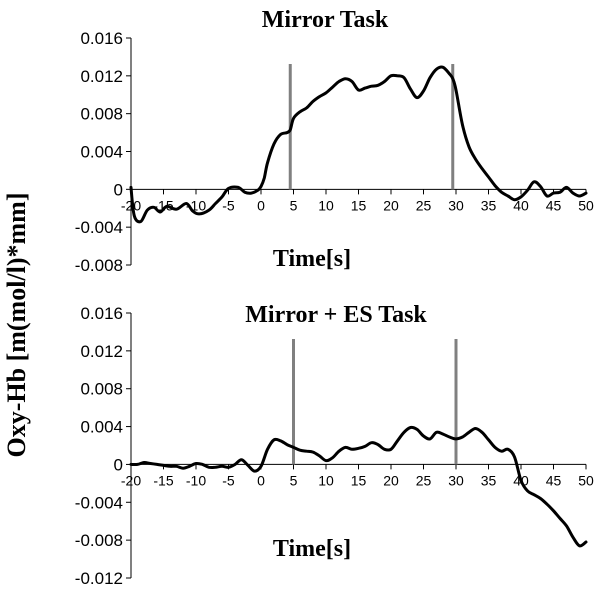 This screenshot has width=600, height=593. What do you see at coordinates (521, 205) in the screenshot?
I see `x-tick-label: 40` at bounding box center [521, 205].